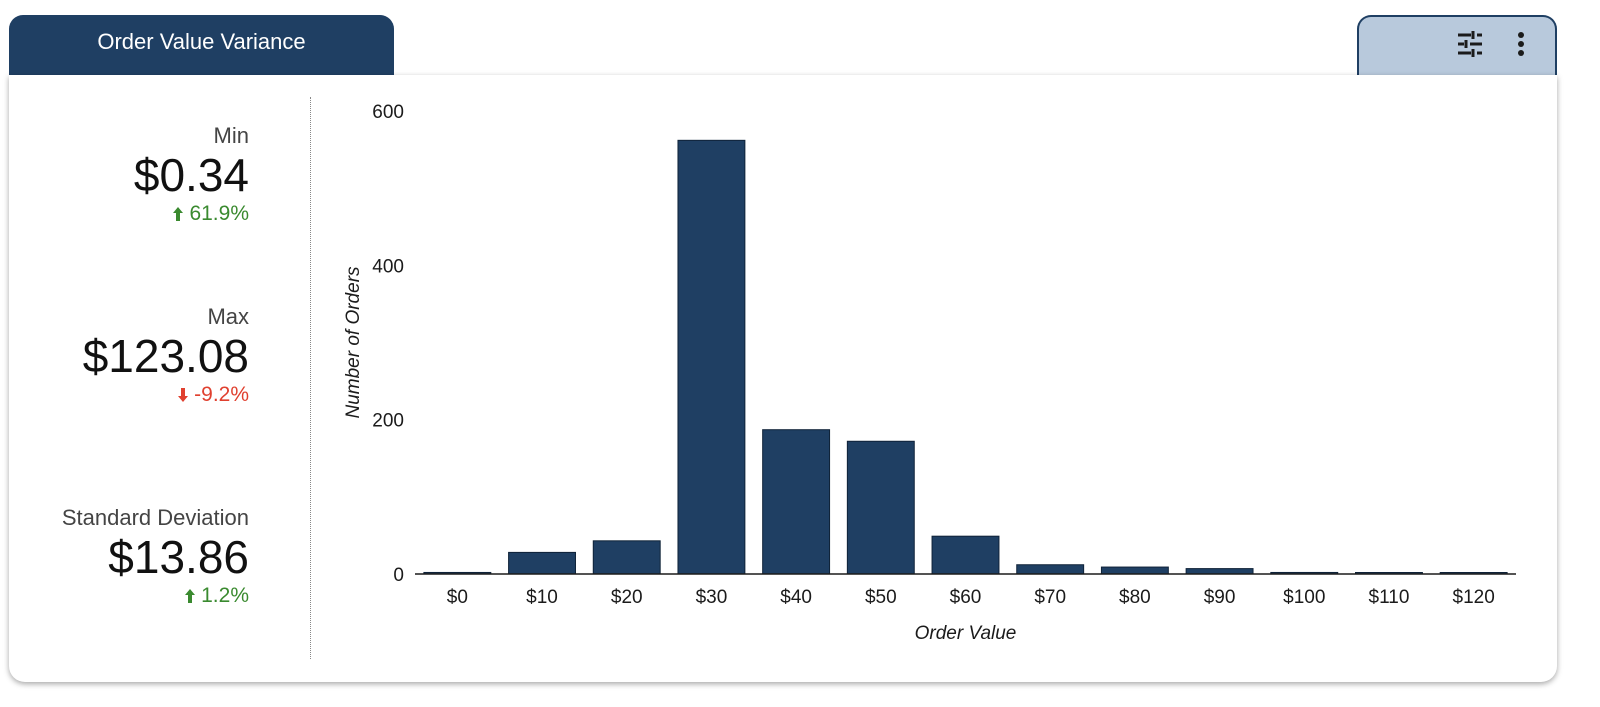 The width and height of the screenshot is (1600, 707). I want to click on x-tick-label: $20, so click(627, 597).